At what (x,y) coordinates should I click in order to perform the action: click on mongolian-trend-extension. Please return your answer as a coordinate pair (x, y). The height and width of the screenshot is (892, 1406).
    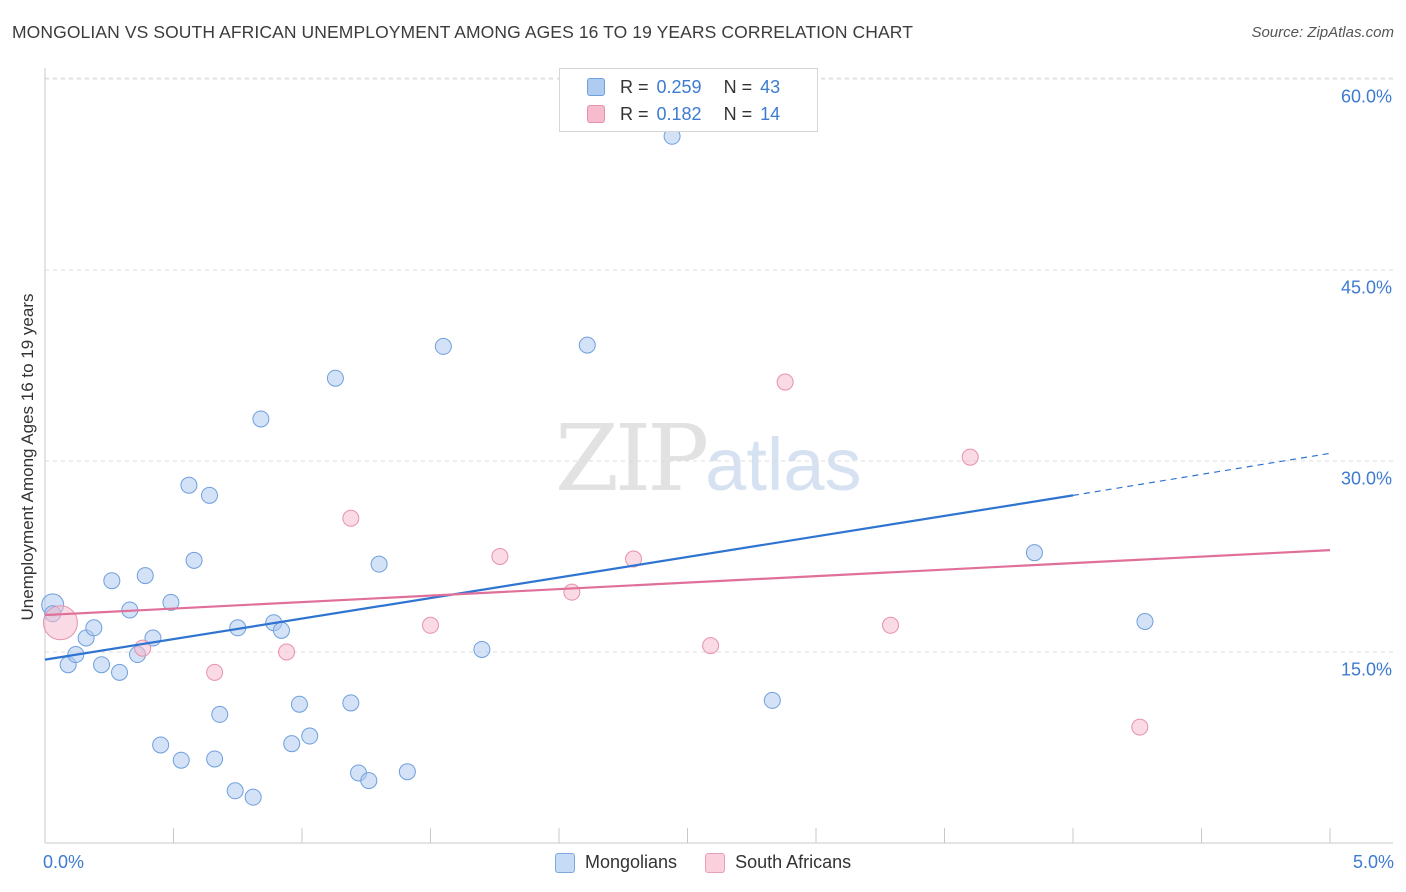
    Looking at the image, I should click on (1201, 474).